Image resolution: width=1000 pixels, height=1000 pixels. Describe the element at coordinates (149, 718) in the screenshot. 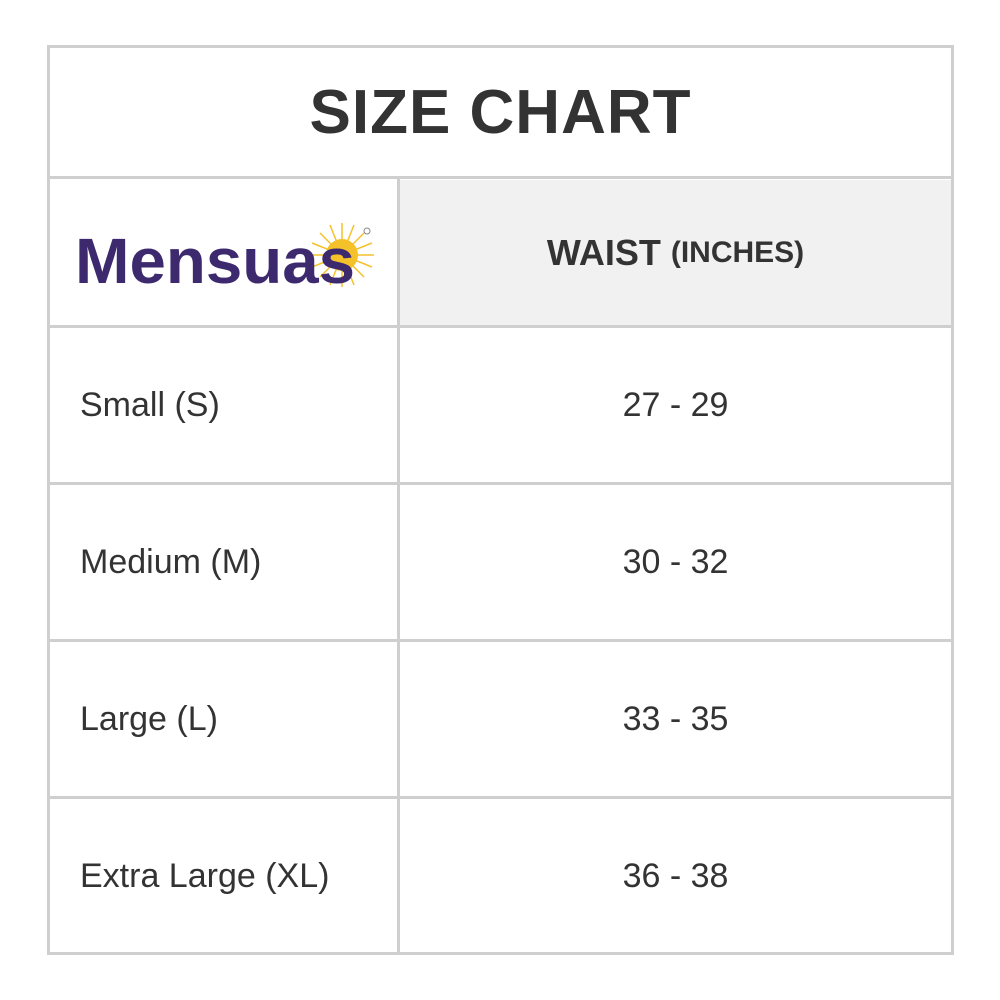

I see `size-label: Large (L)` at that location.